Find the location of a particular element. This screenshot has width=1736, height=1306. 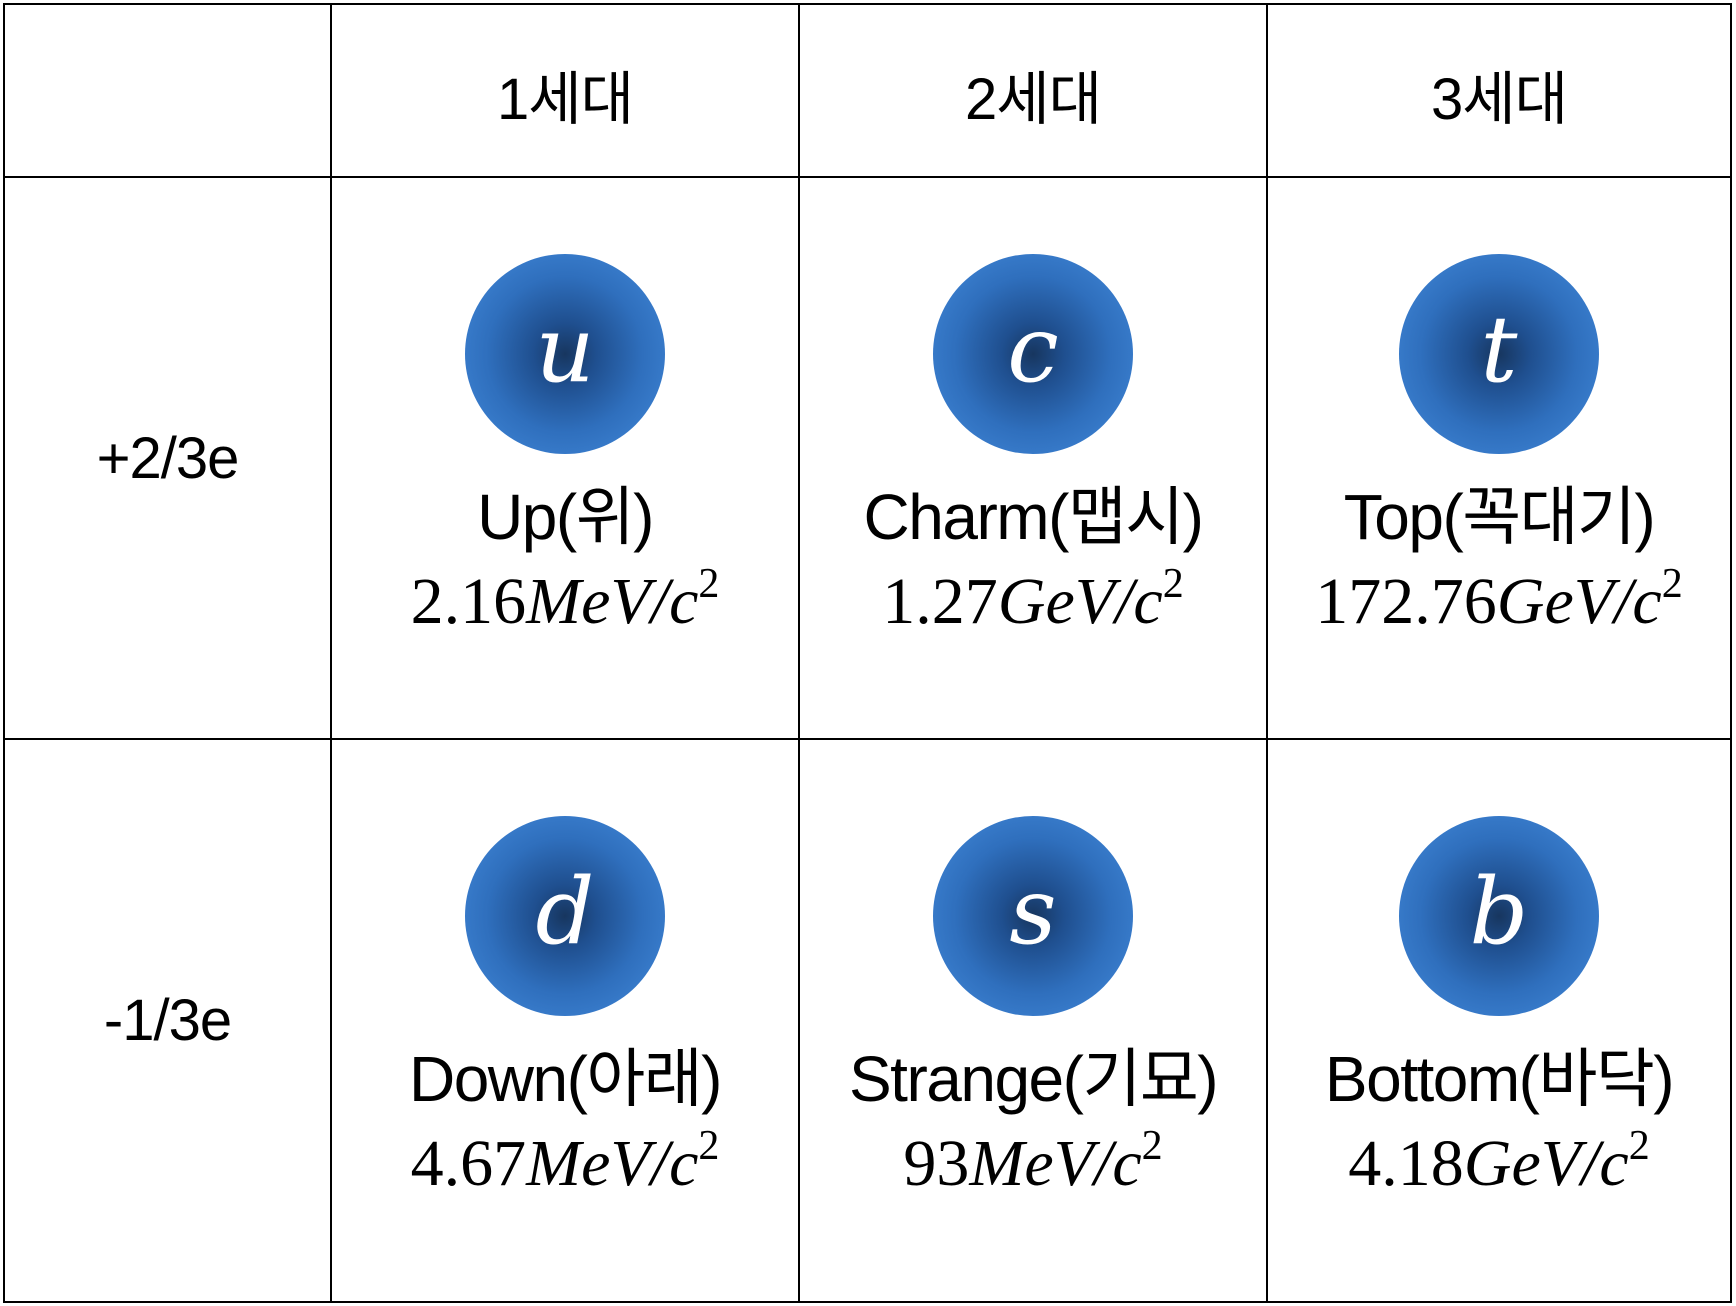

quark-name: Charm(맵시) is located at coordinates (1033, 517).